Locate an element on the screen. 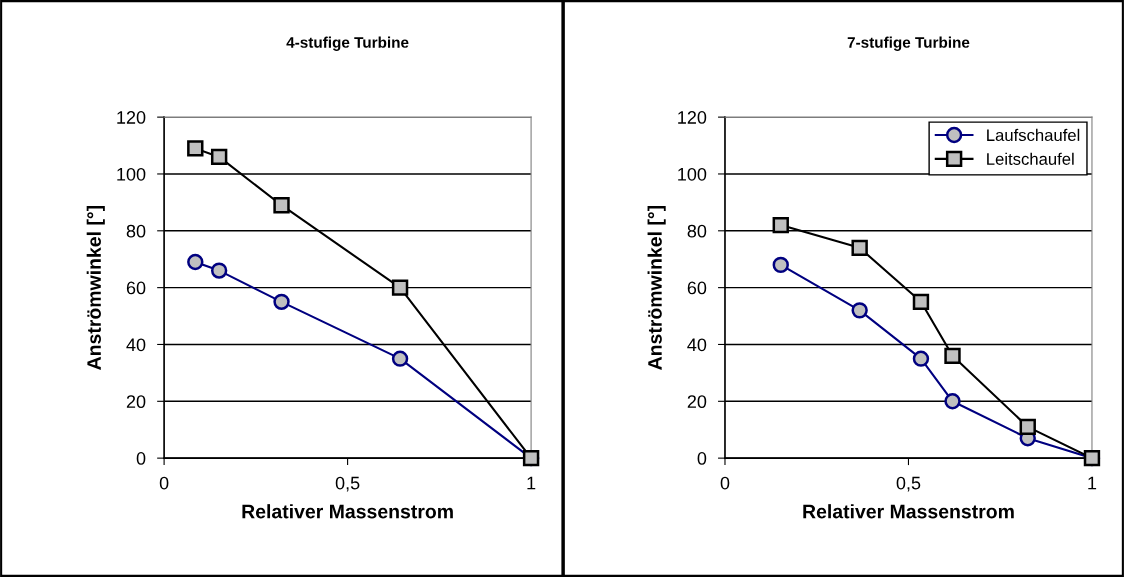 The image size is (1124, 577). legend-label: Laufschaufel is located at coordinates (1033, 135).